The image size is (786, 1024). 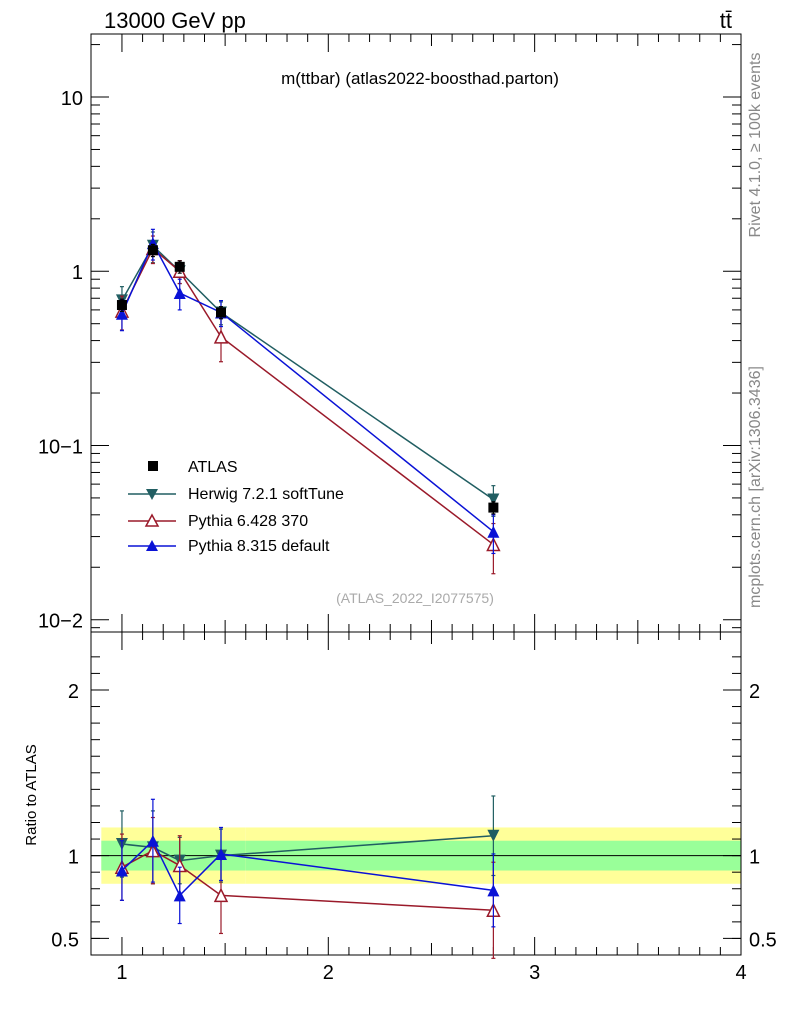 I want to click on legend-marker-pythia8, so click(x=152, y=545).